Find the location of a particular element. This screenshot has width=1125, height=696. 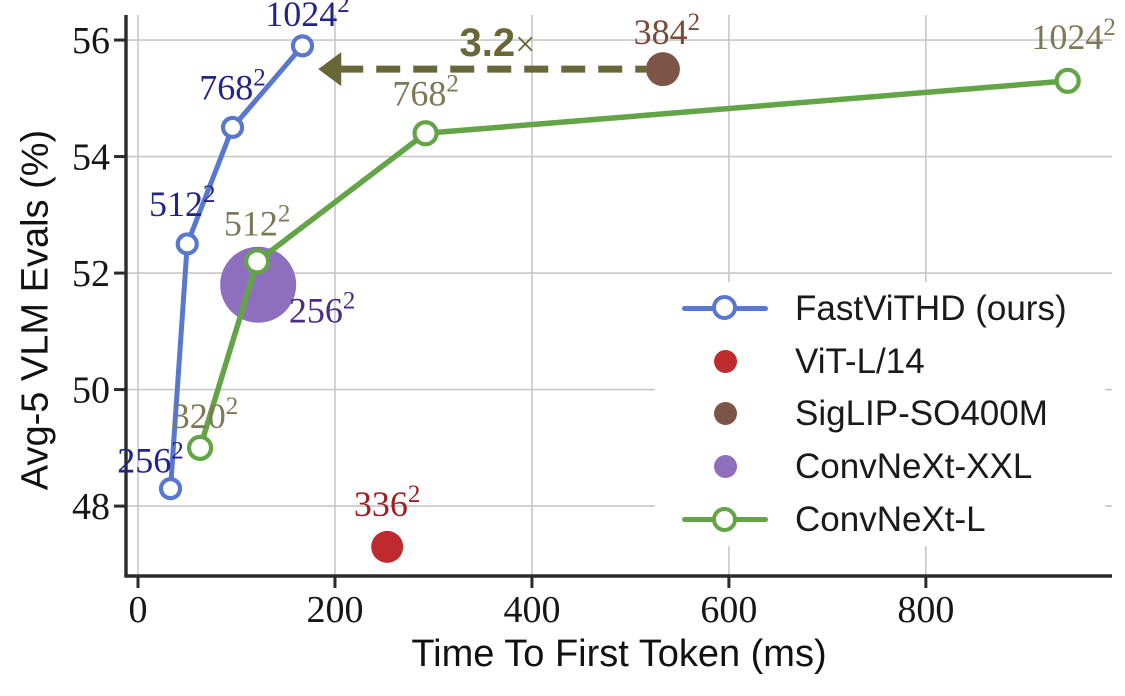

series-fastvithd-ours- is located at coordinates (236, 267).